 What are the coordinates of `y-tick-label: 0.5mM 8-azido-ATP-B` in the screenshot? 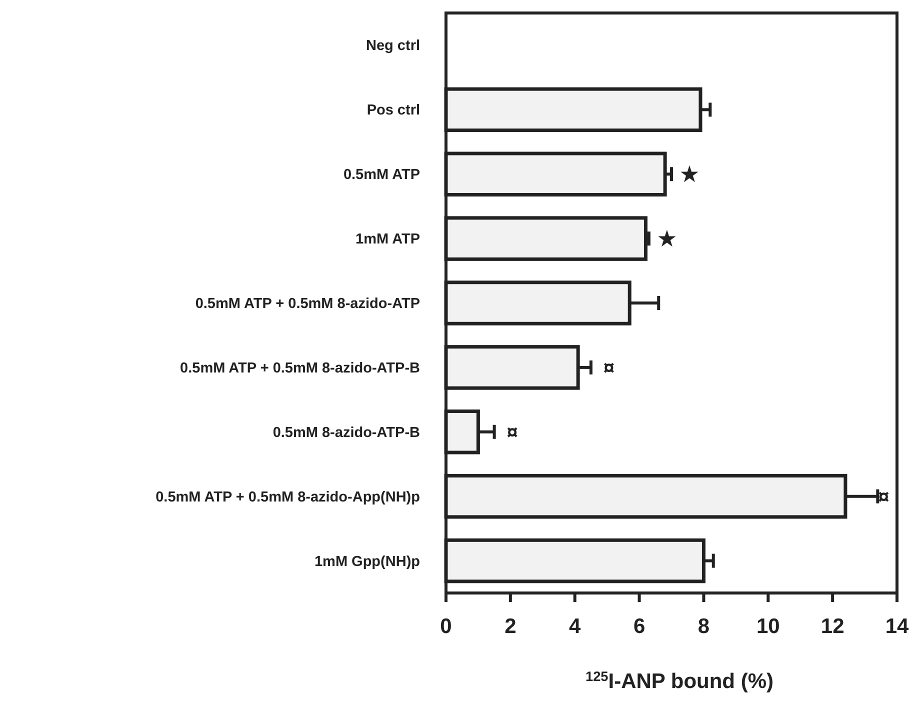 It's located at (346, 432).